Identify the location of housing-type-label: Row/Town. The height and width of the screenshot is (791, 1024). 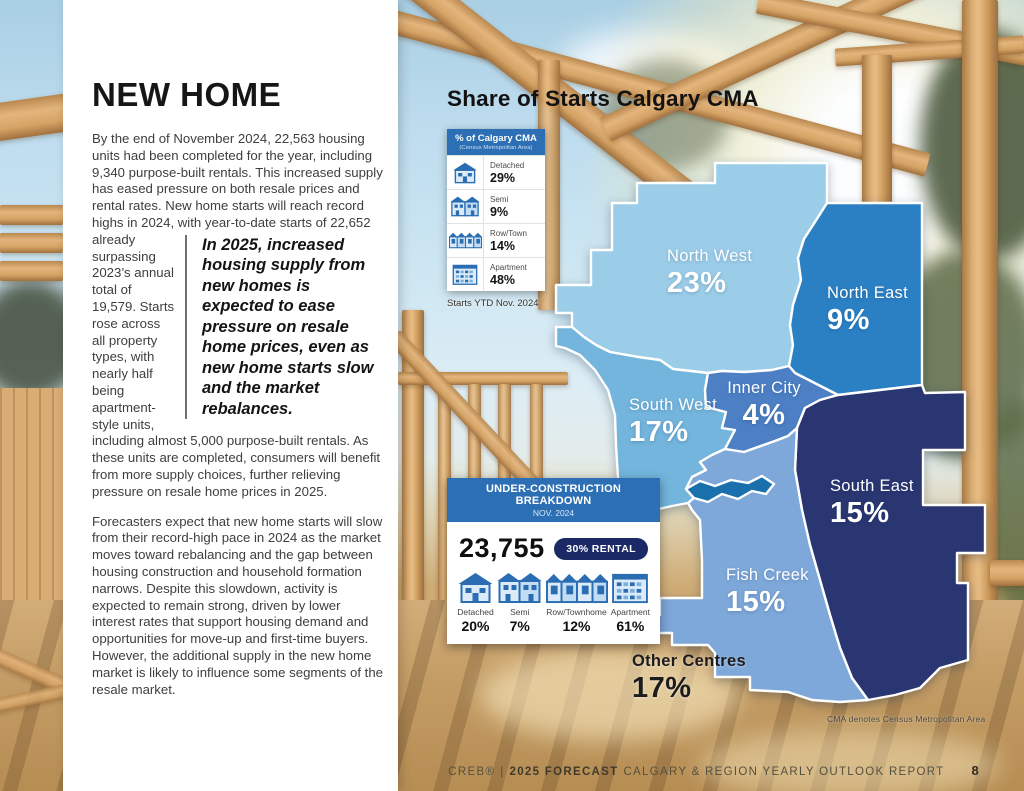
(508, 233).